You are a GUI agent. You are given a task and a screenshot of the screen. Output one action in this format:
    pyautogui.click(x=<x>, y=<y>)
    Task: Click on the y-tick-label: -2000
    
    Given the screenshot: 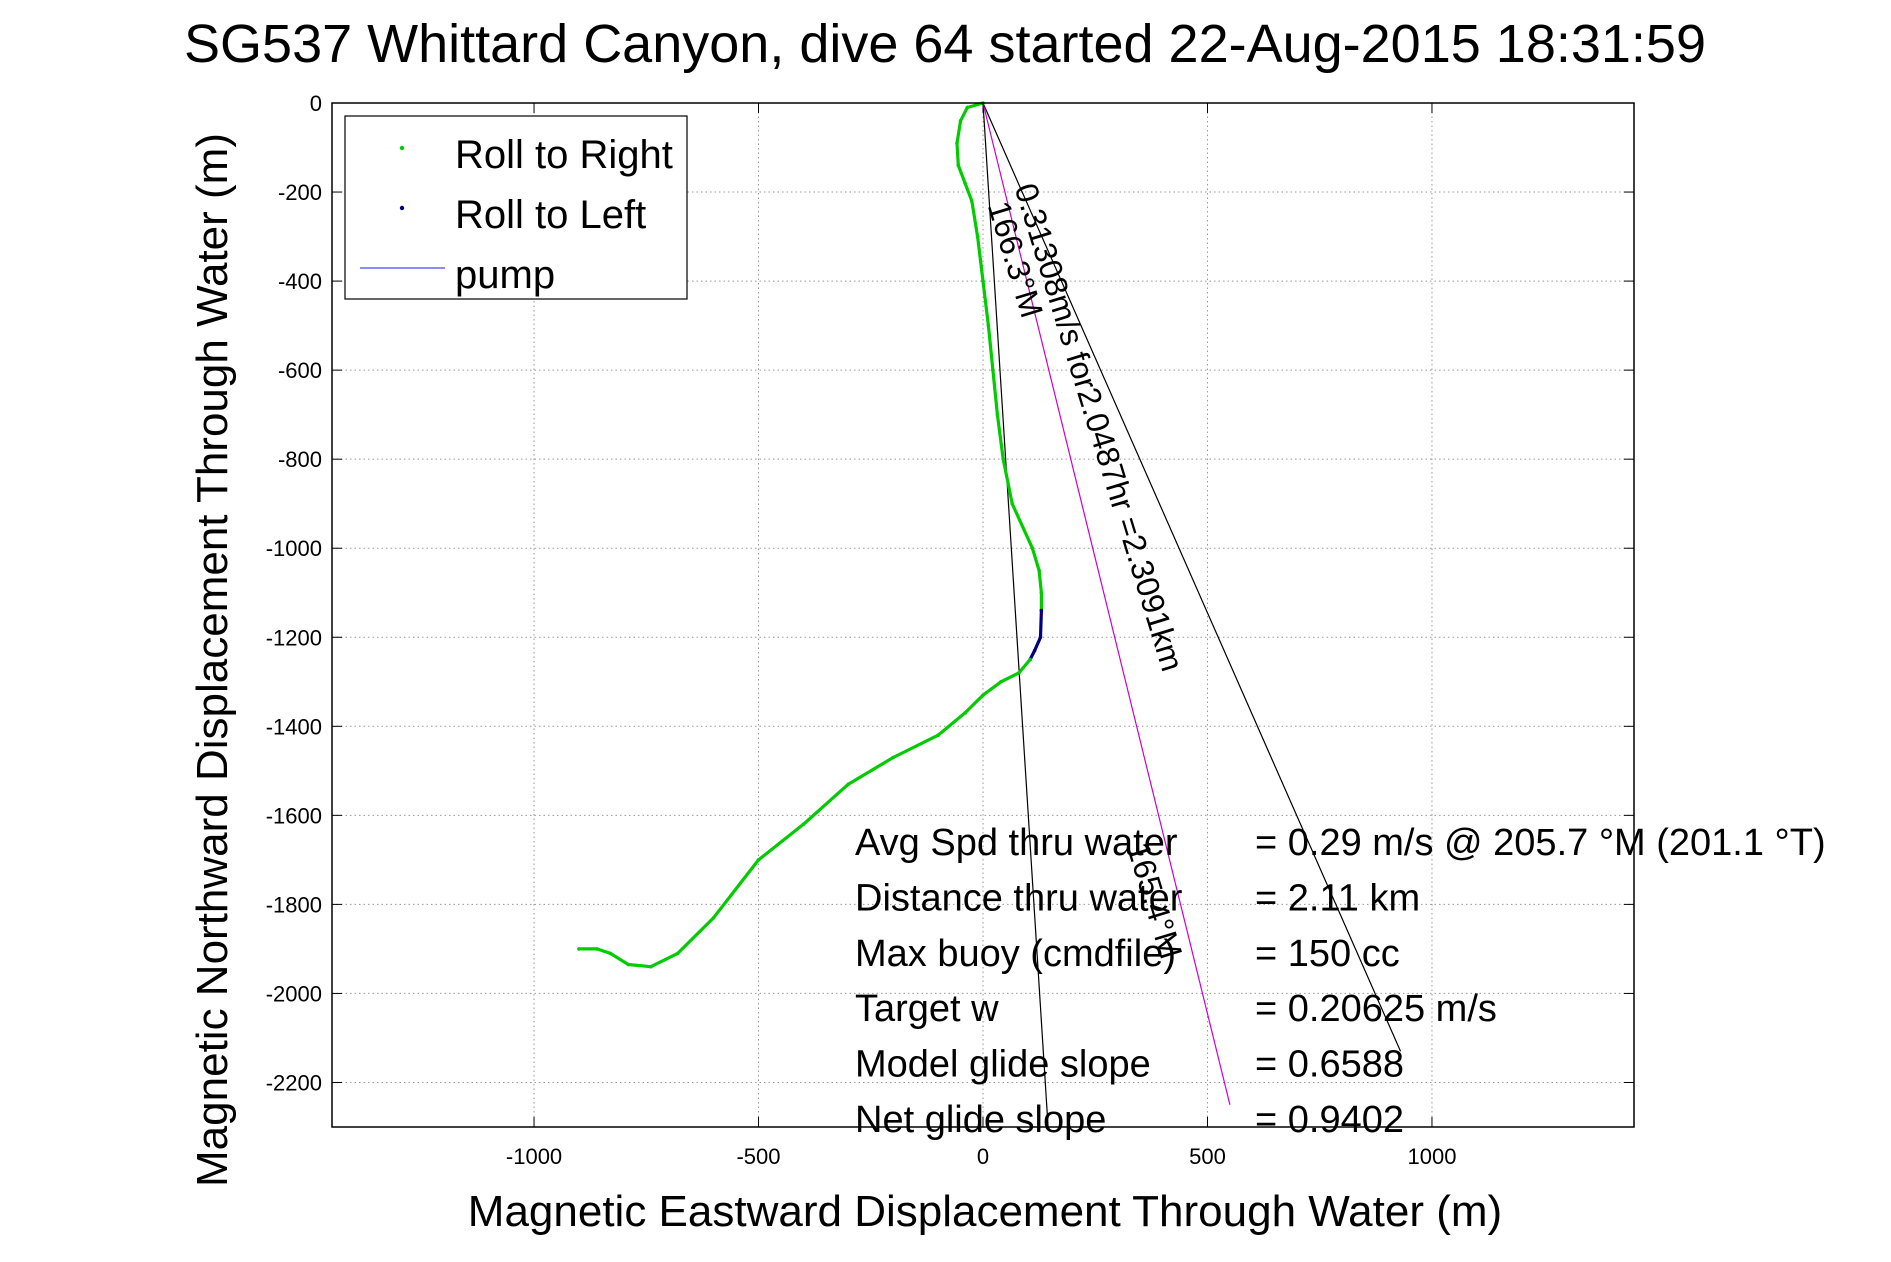 What is the action you would take?
    pyautogui.click(x=294, y=993)
    